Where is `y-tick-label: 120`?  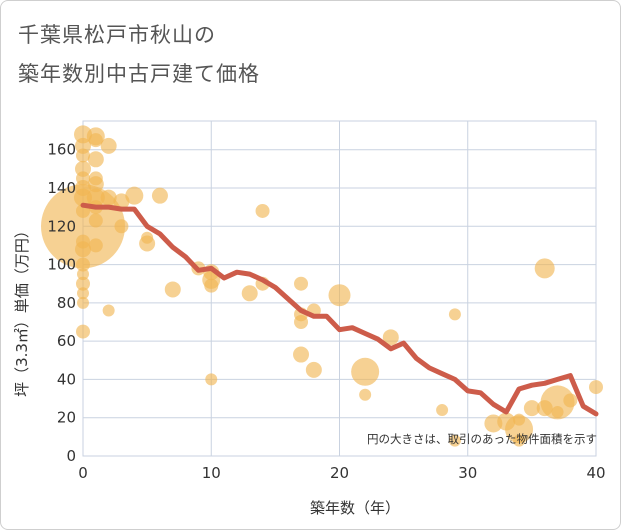
y-tick-label: 120 is located at coordinates (61, 226).